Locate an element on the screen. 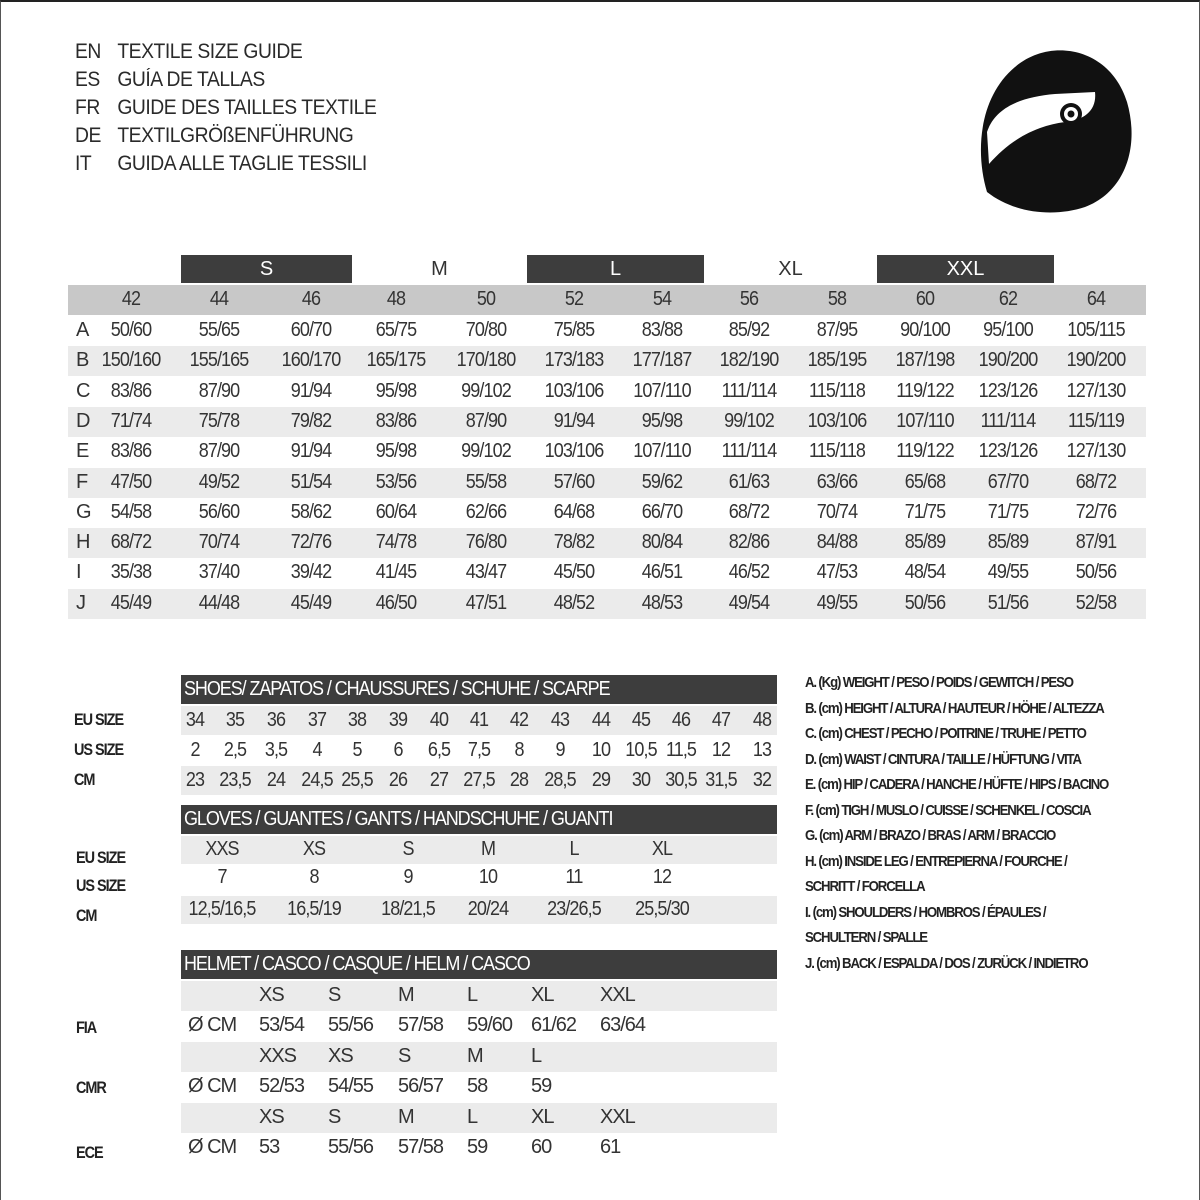 This screenshot has width=1200, height=1200. table-cell: 41/45 is located at coordinates (396, 572).